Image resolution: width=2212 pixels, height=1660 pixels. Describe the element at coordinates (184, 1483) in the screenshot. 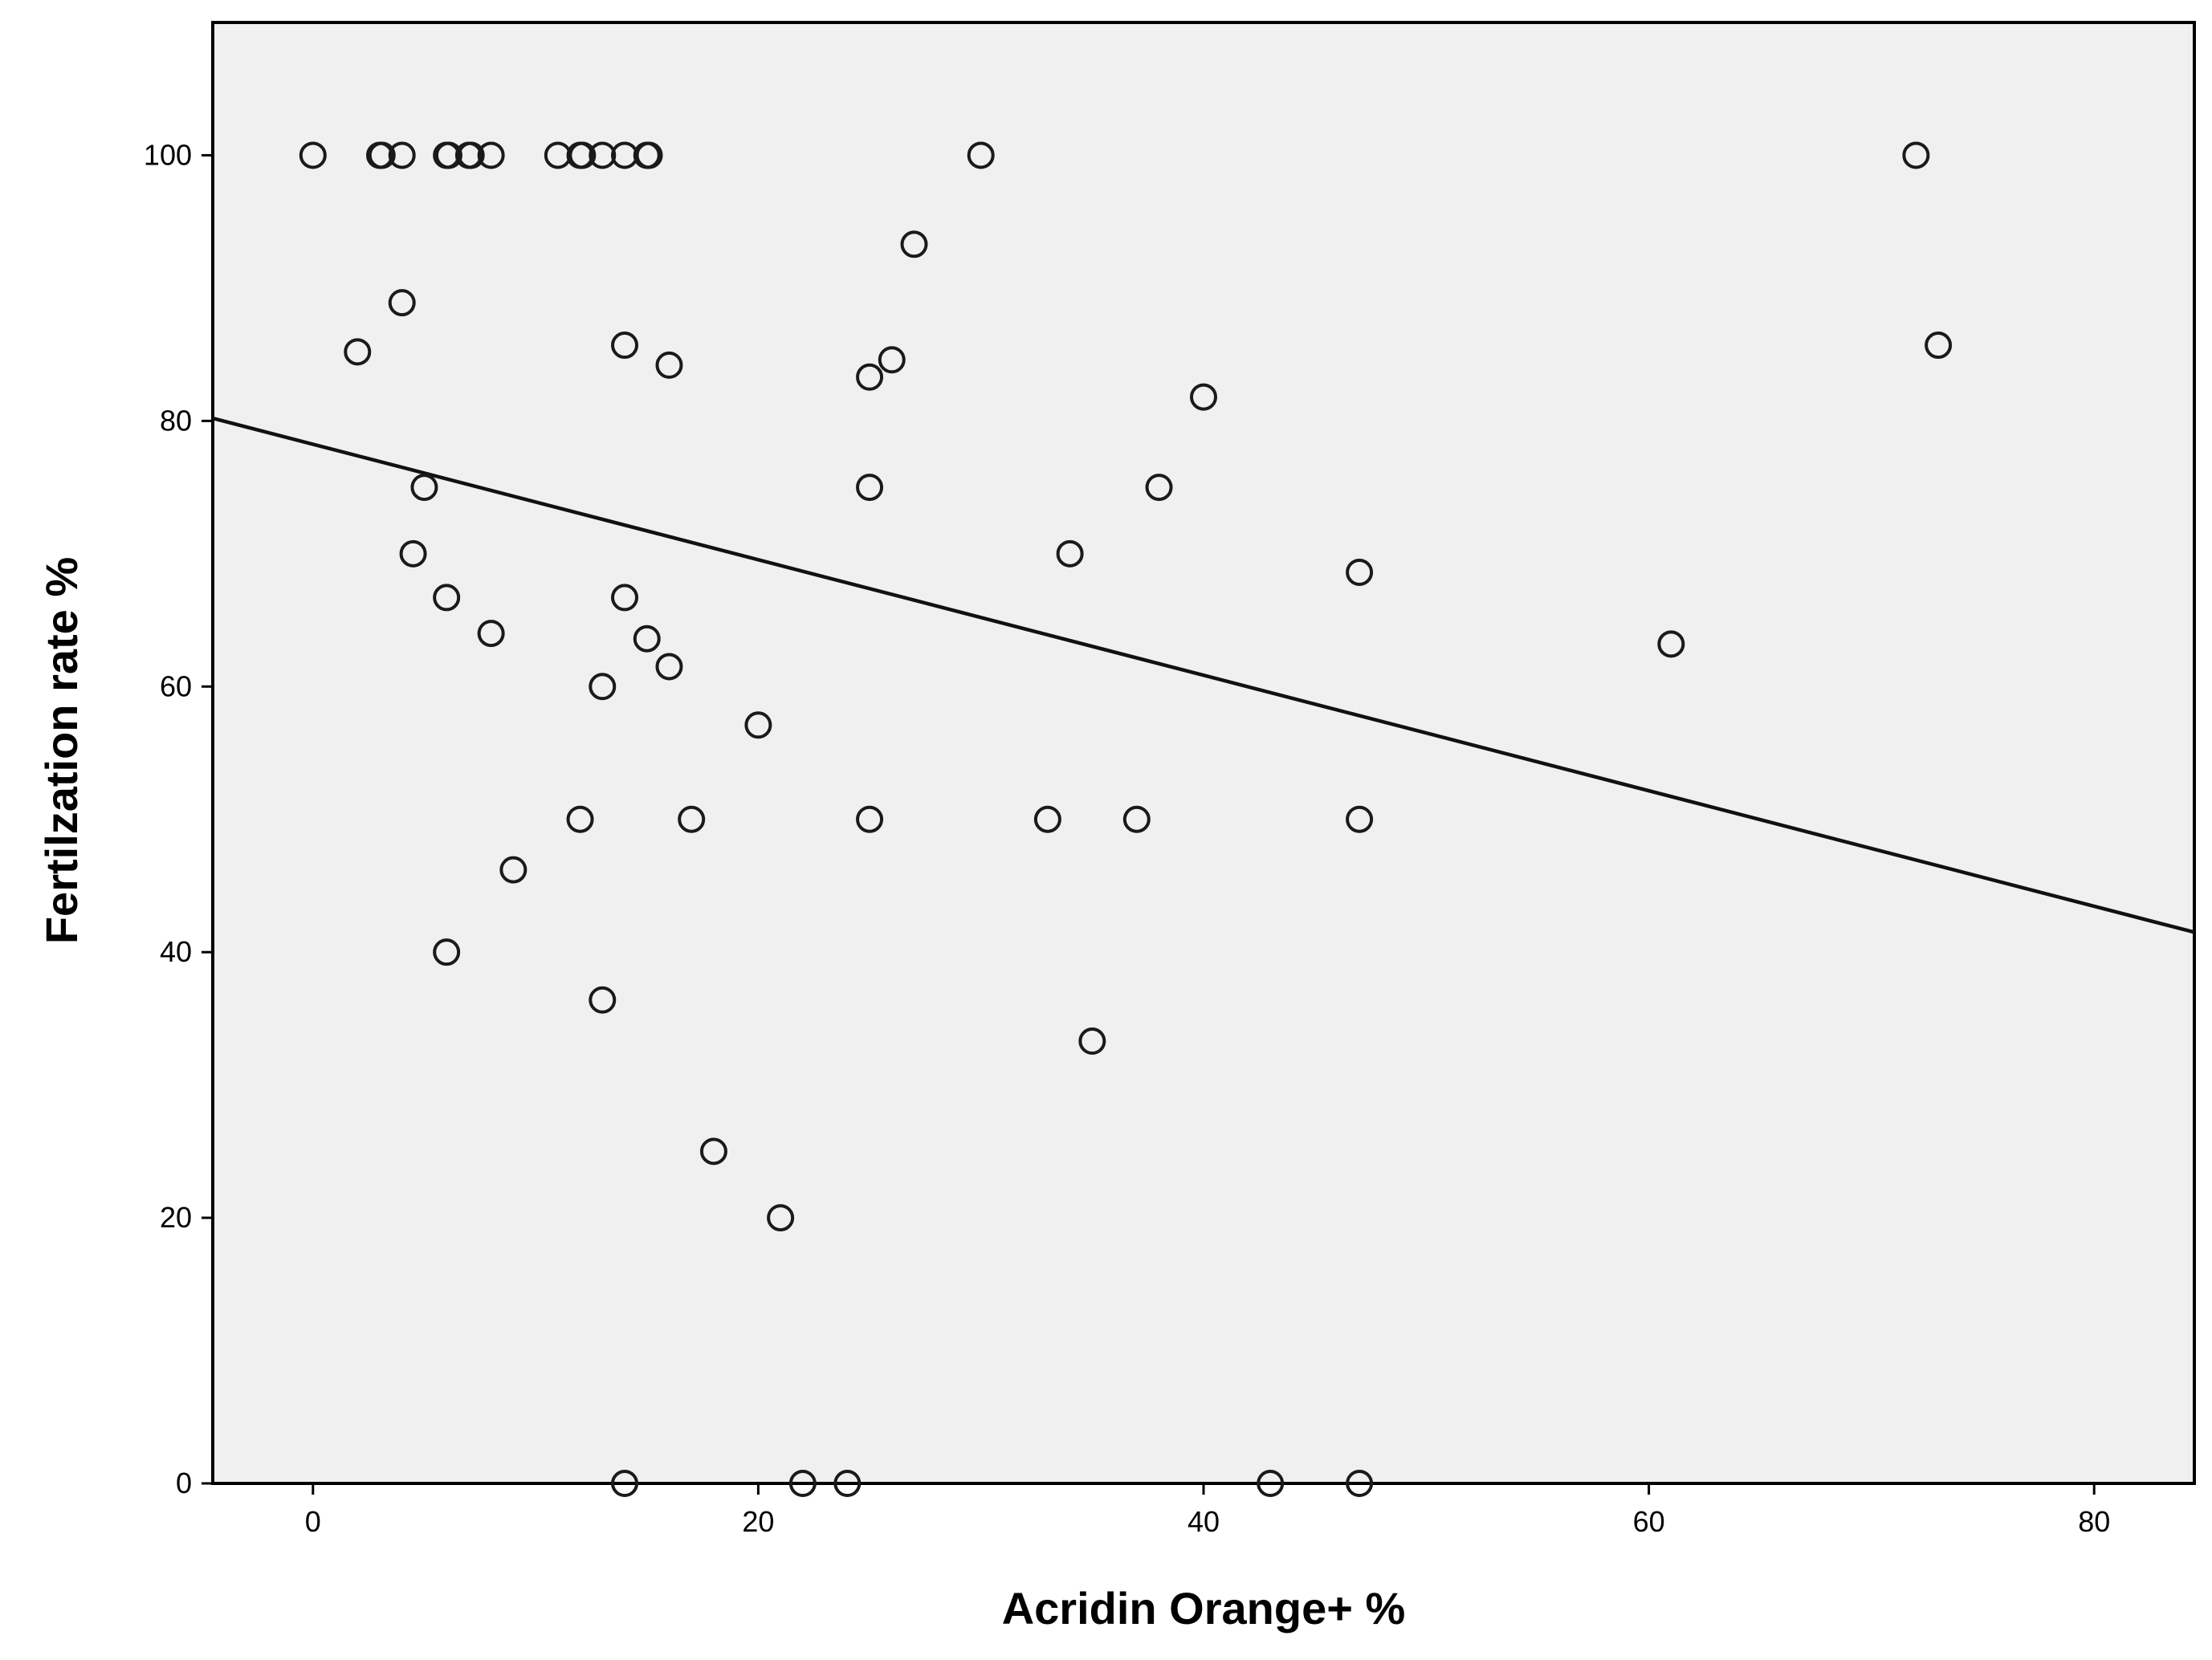

I see `y-tick-label: 0` at that location.